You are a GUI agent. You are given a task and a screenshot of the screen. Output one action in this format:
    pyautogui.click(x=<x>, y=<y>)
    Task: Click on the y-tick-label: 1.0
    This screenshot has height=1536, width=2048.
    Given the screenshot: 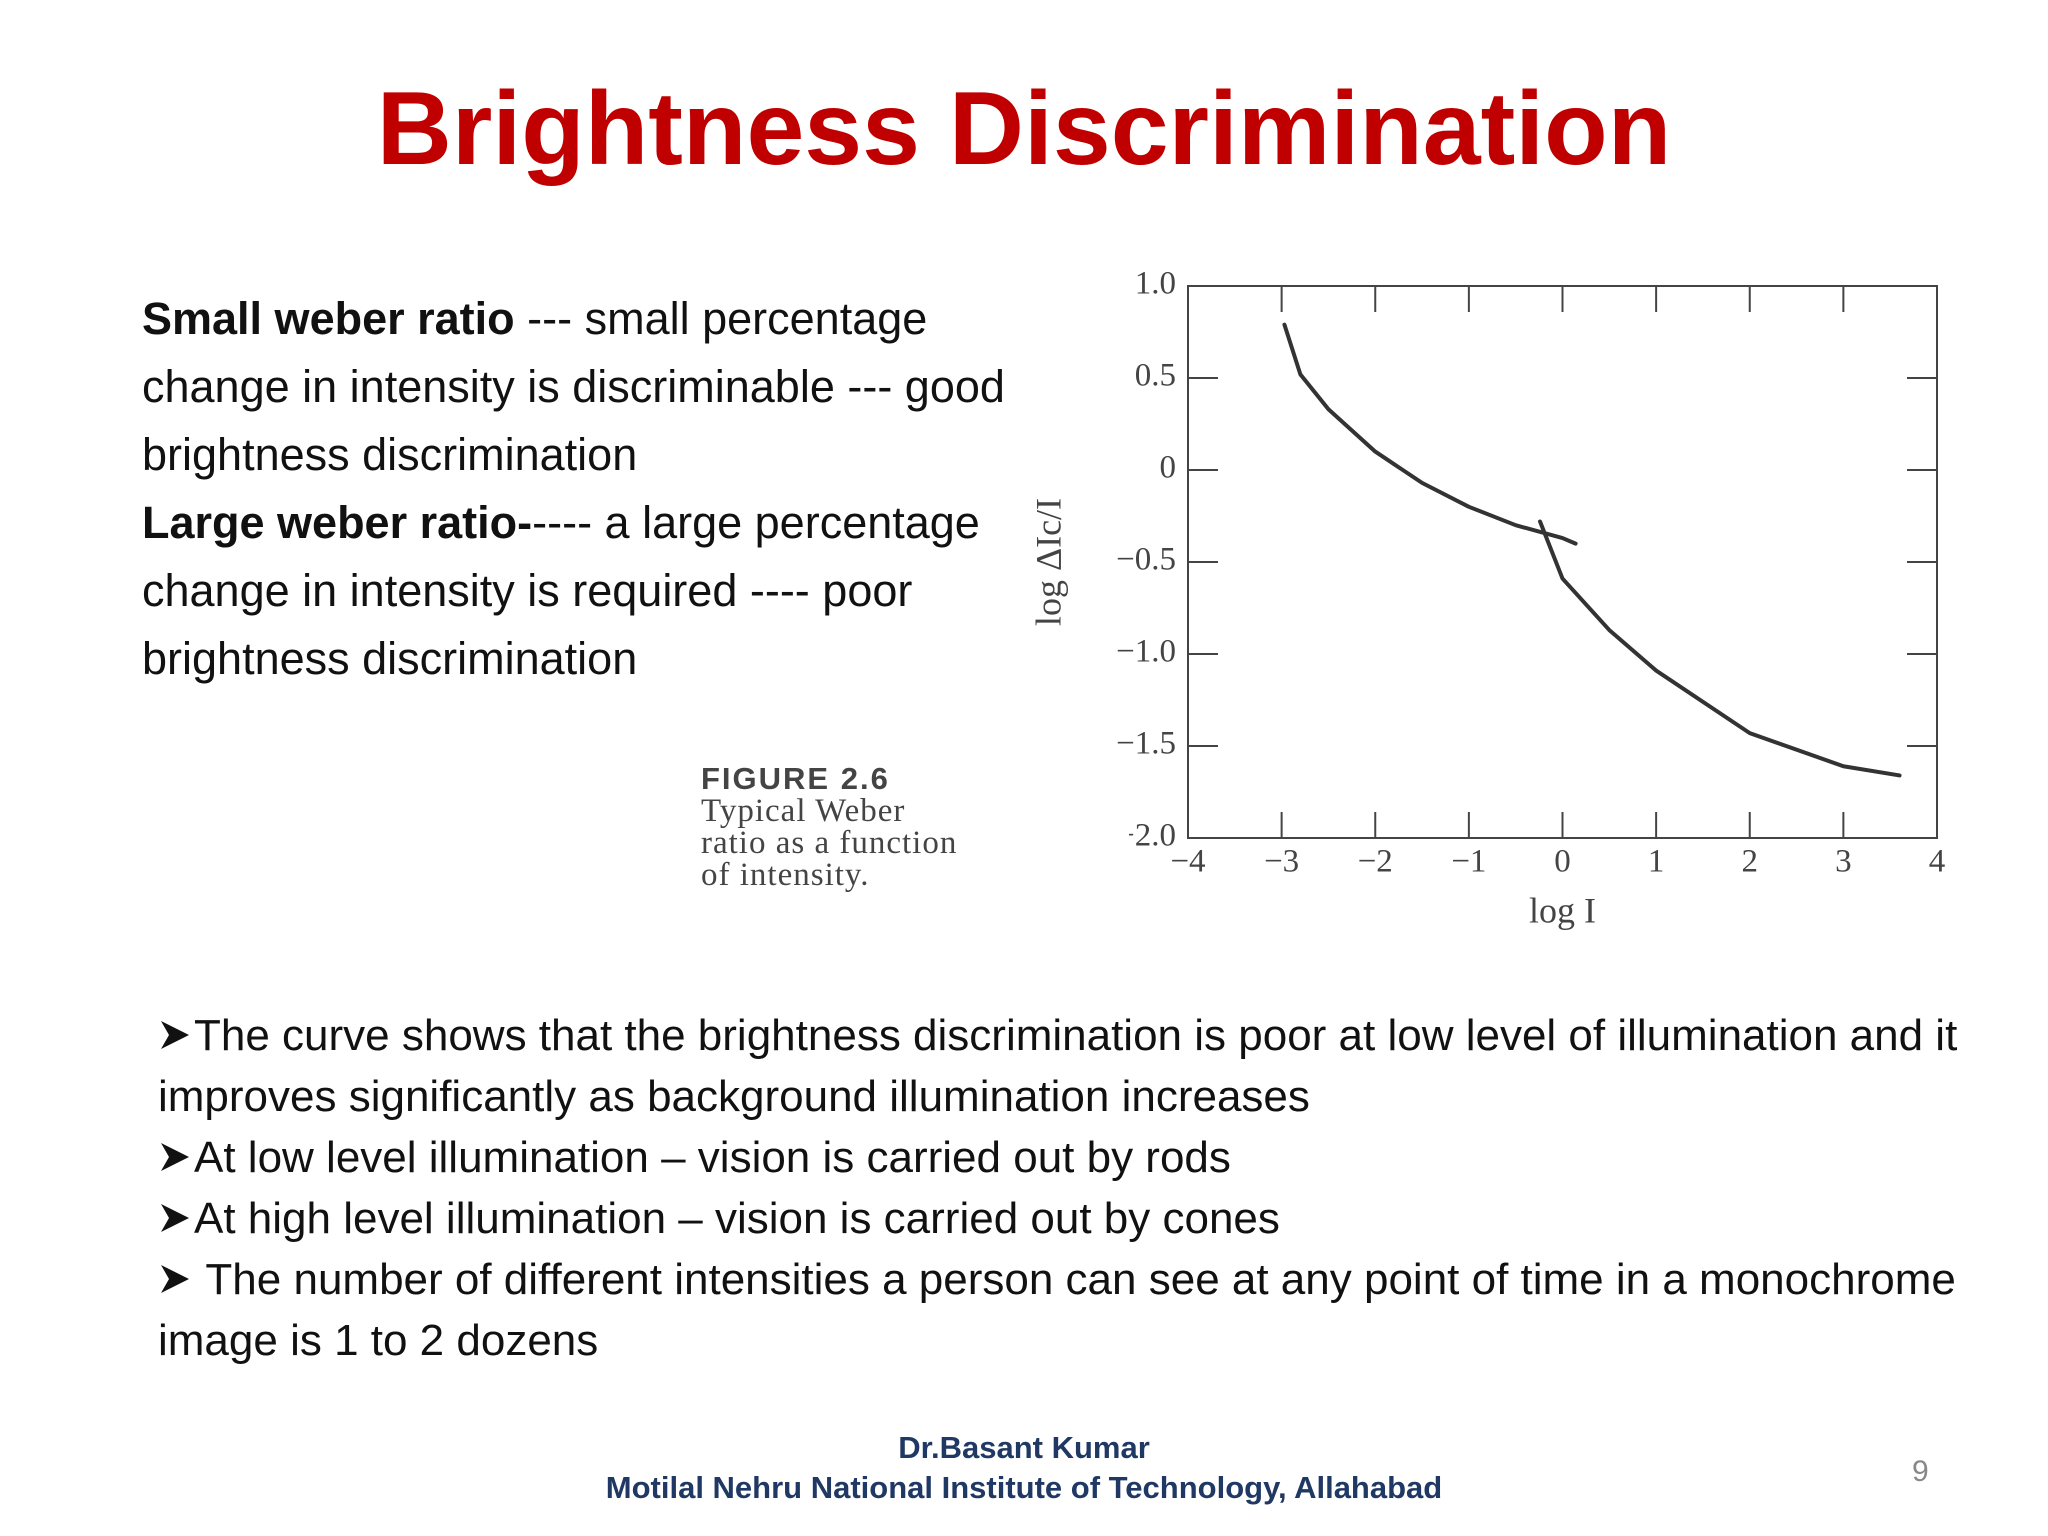 What is the action you would take?
    pyautogui.click(x=1155, y=284)
    